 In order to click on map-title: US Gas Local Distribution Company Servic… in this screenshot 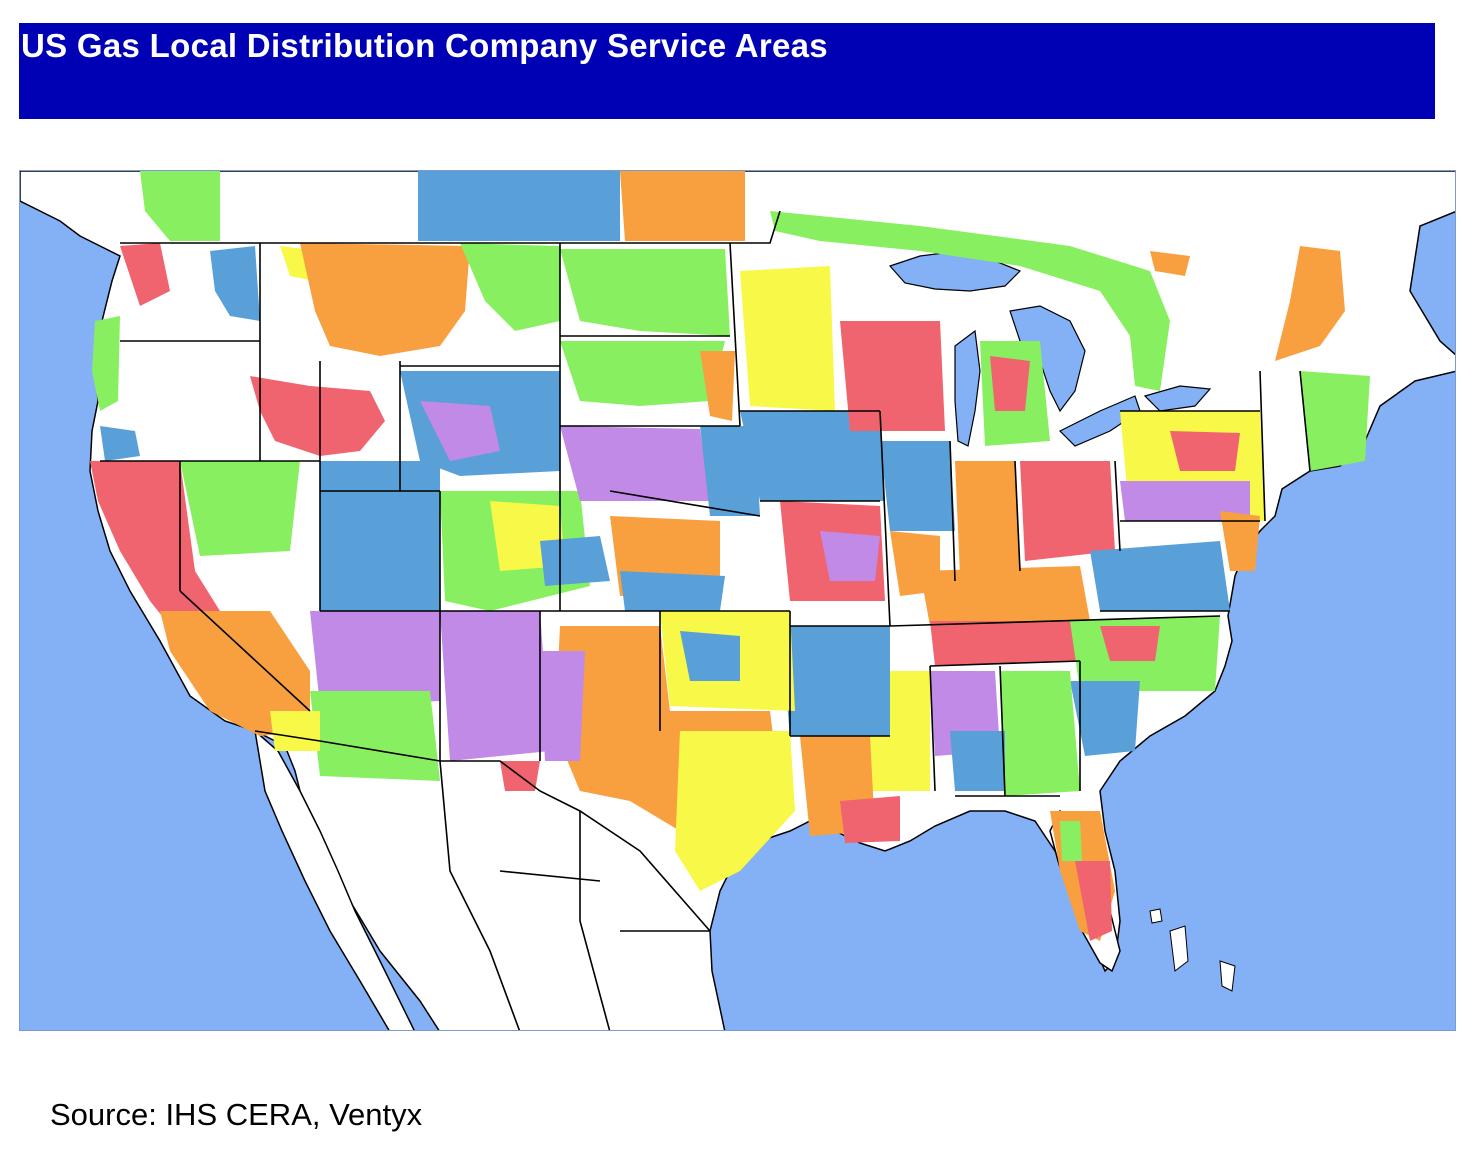, I will do `click(424, 45)`.